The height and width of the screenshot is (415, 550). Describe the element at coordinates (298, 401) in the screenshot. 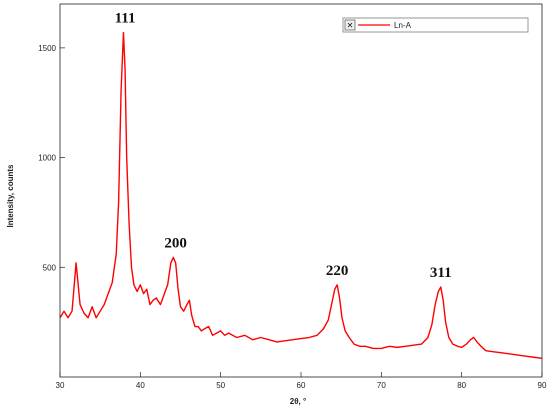

I see `x-axis-title: 2θ, °` at that location.